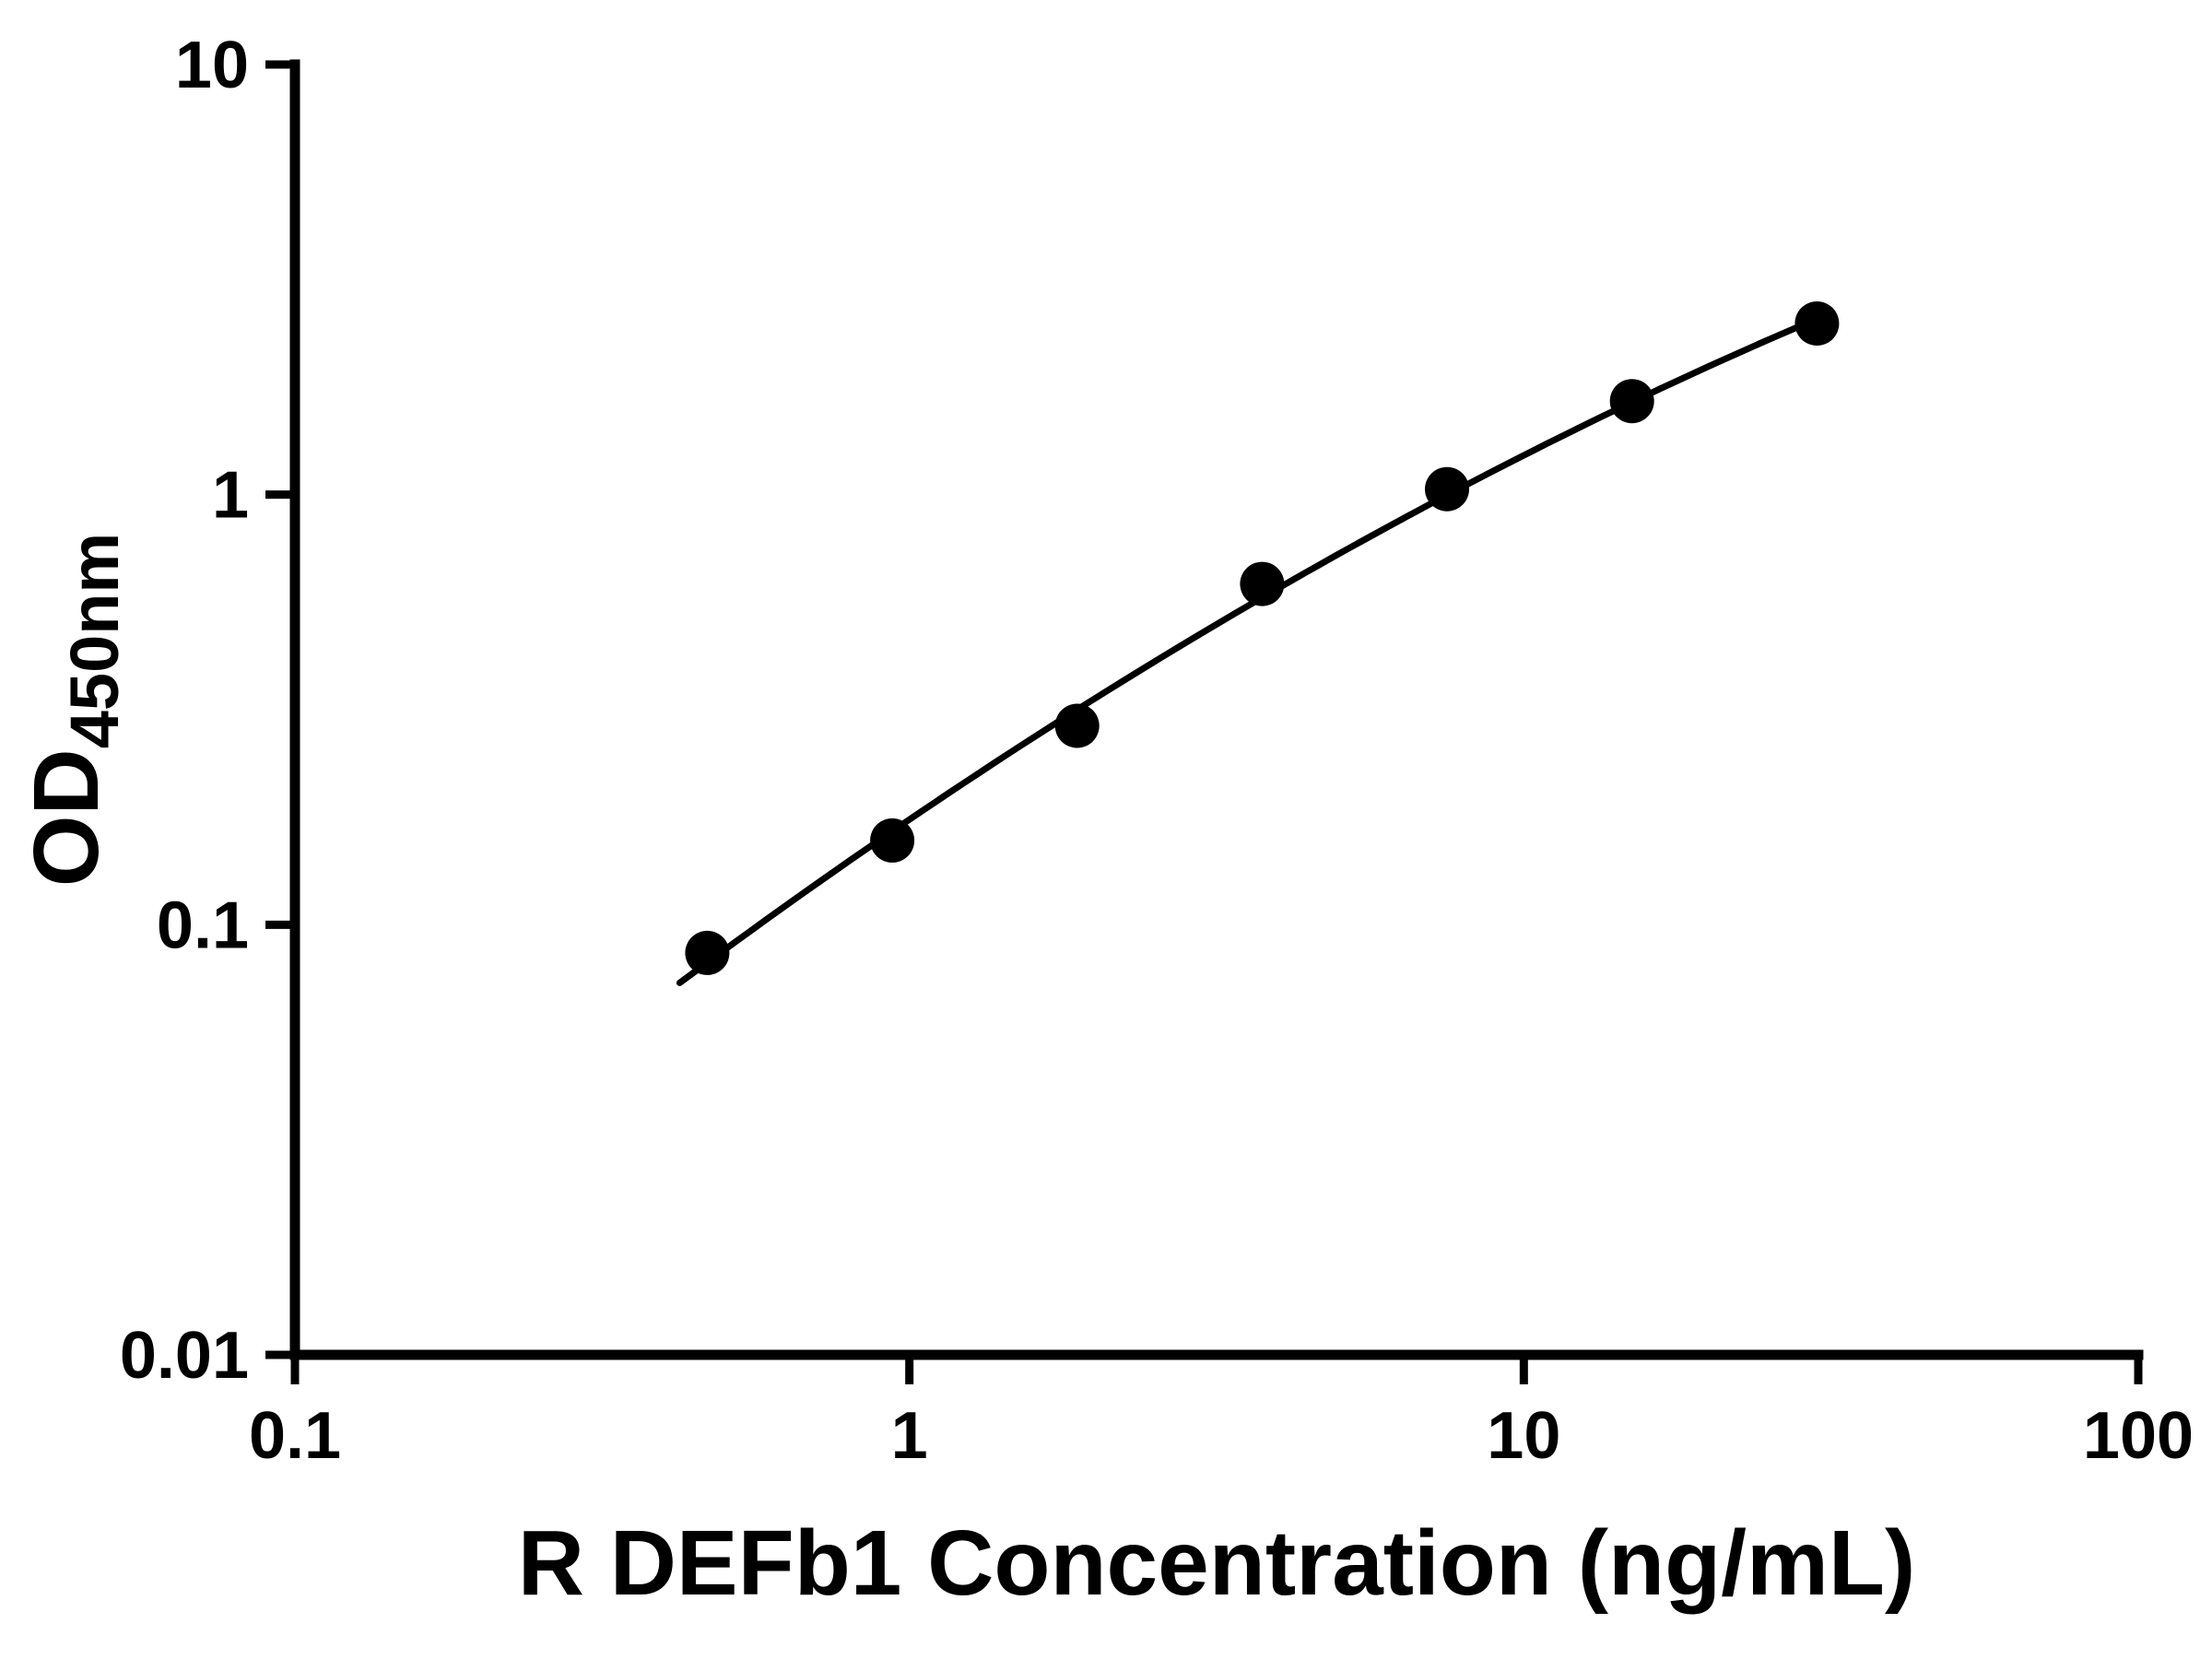 The width and height of the screenshot is (2212, 1659). I want to click on y-tick-label: 1, so click(230, 496).